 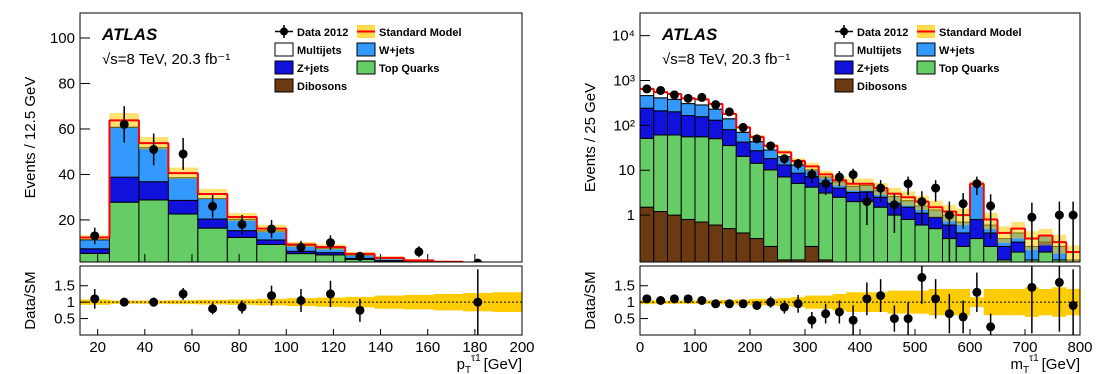 What do you see at coordinates (144, 347) in the screenshot?
I see `x-tick-label: 40` at bounding box center [144, 347].